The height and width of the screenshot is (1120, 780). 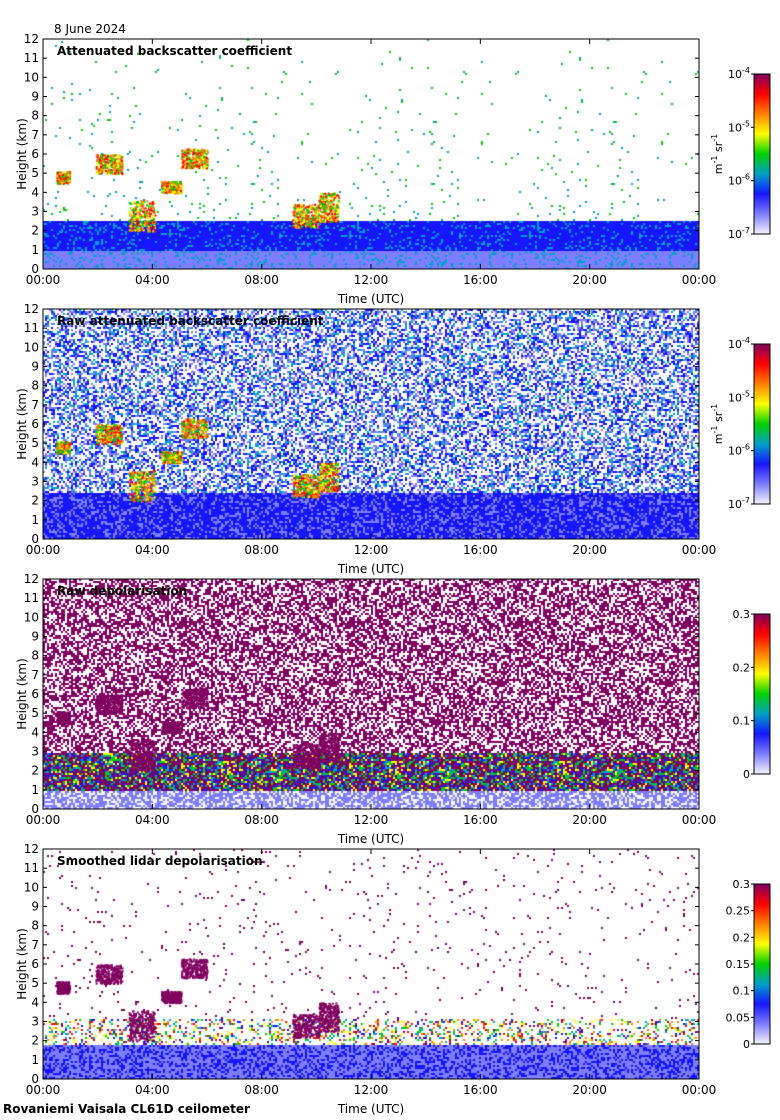 What do you see at coordinates (174, 51) in the screenshot?
I see `panel-title: Attenuated backscatter coefficient` at bounding box center [174, 51].